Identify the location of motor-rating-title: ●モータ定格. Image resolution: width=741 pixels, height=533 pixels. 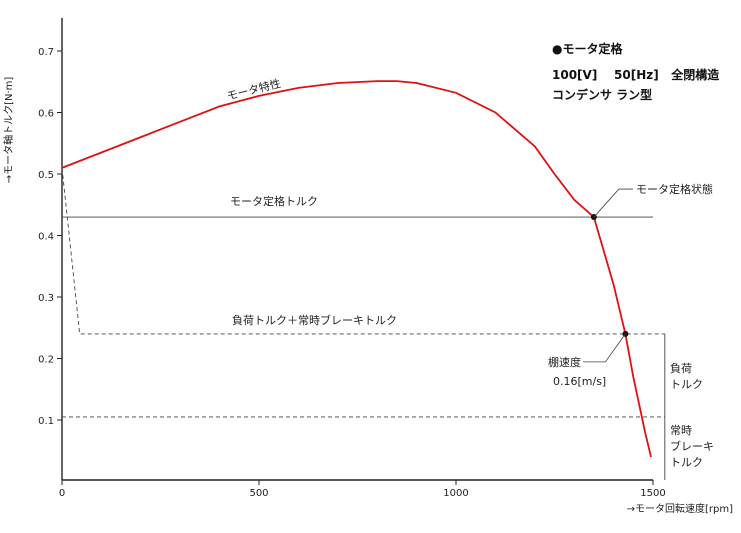
(587, 49).